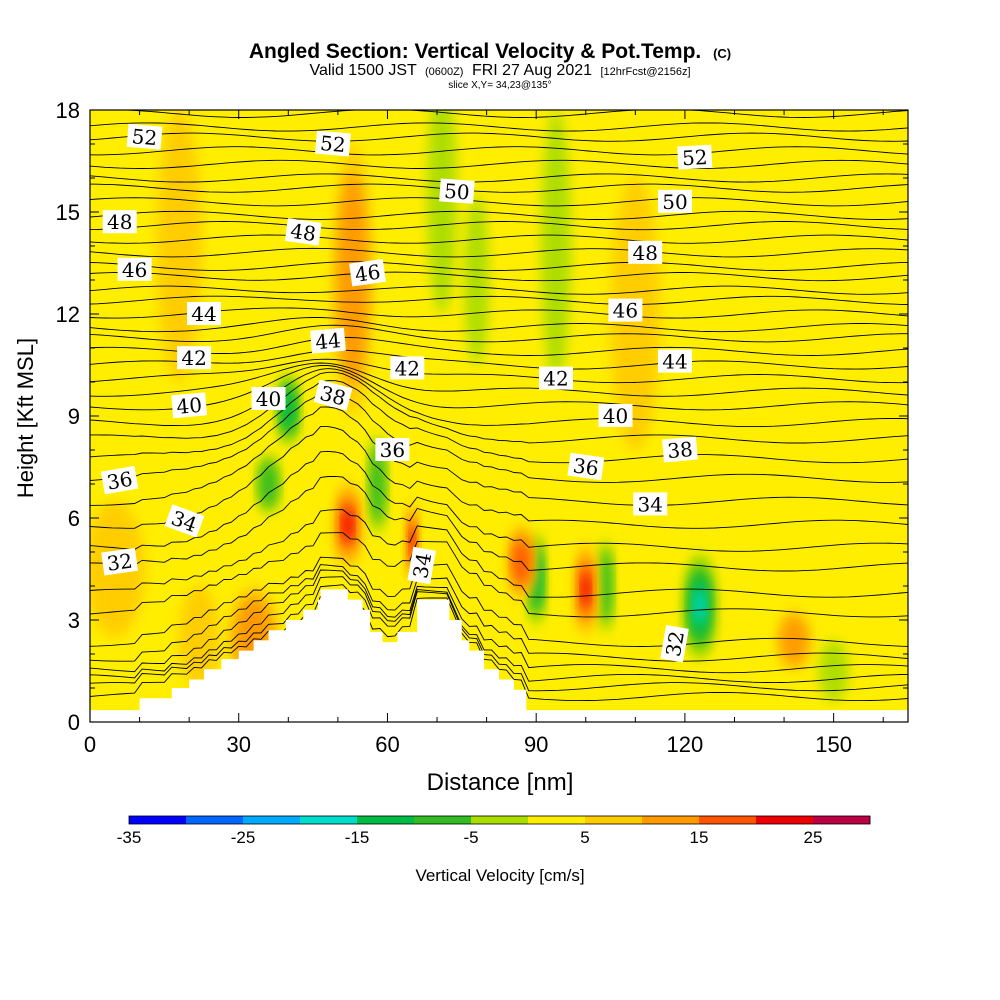 The width and height of the screenshot is (1000, 1000). I want to click on x-tick-label: 60, so click(387, 744).